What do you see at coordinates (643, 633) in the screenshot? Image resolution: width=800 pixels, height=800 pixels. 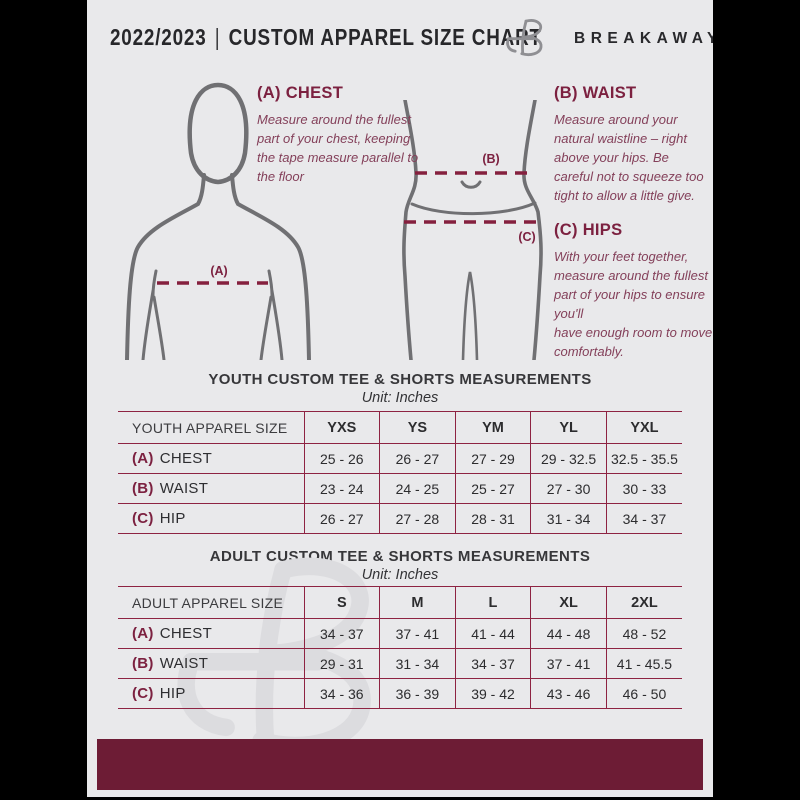 I see `cell-value: 48 - 52` at bounding box center [643, 633].